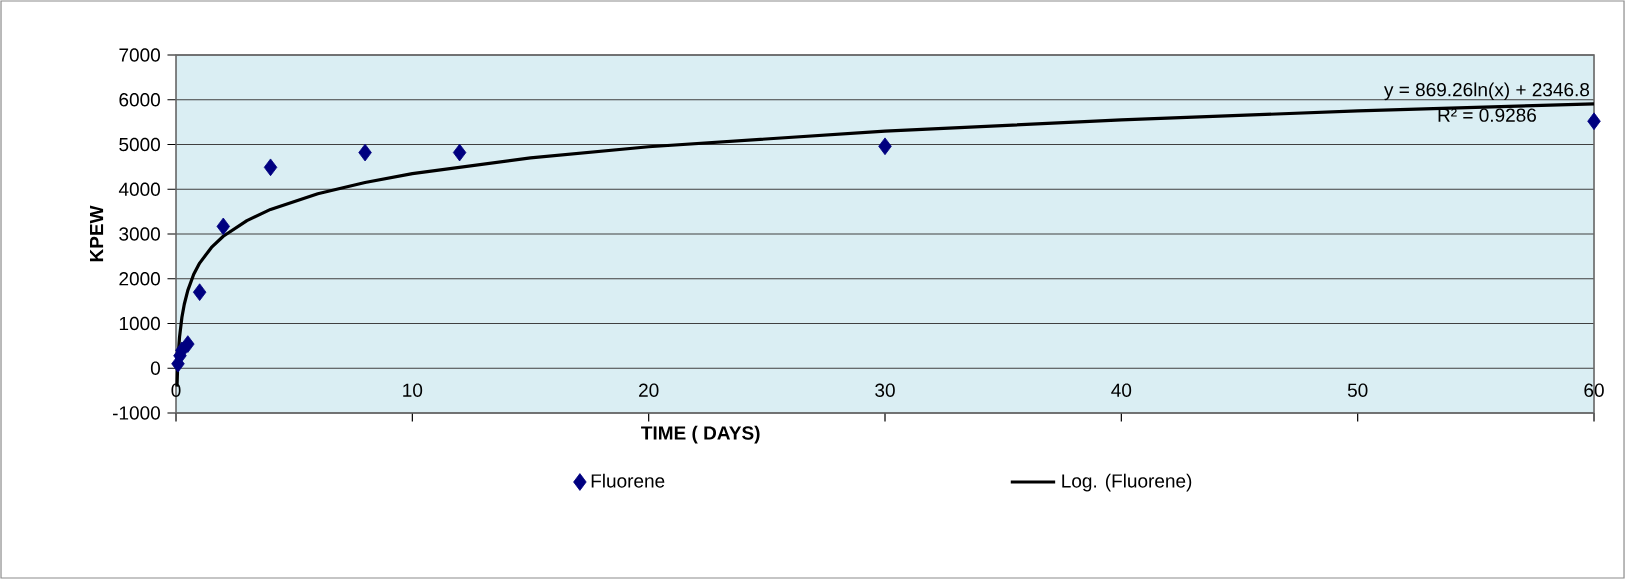  Describe the element at coordinates (139, 55) in the screenshot. I see `y-tick-label: 7000` at that location.